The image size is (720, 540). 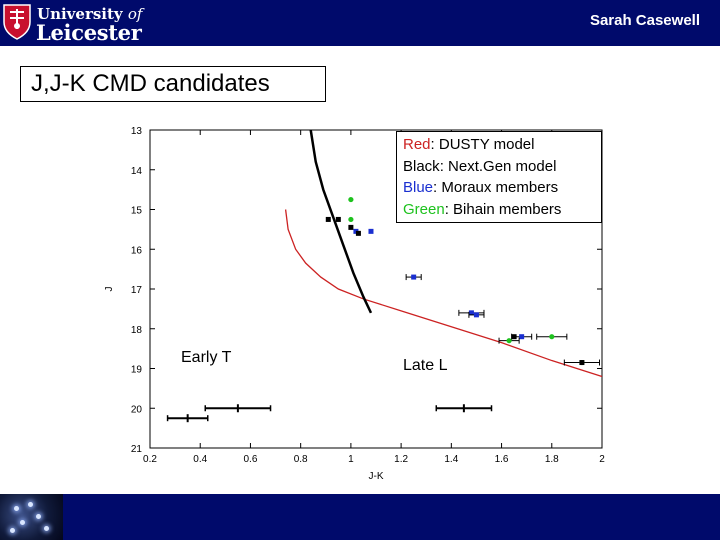 I want to click on y-tick-label: 19, so click(x=137, y=370).